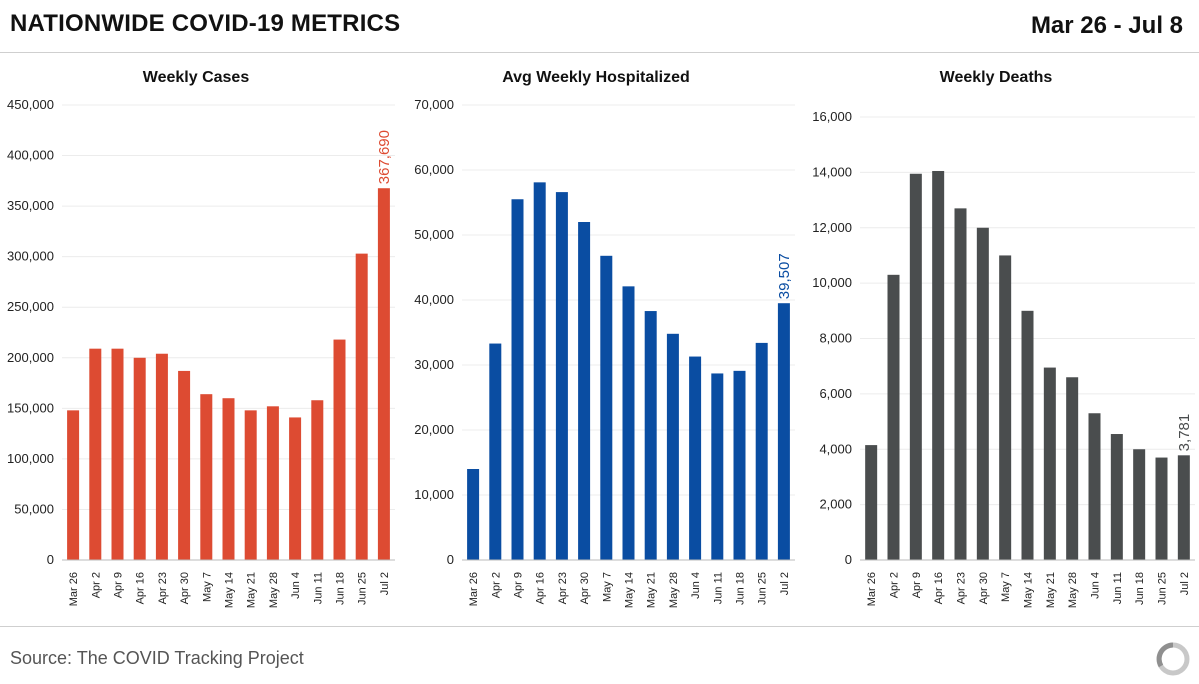 The image size is (1199, 684). Describe the element at coordinates (917, 585) in the screenshot. I see `deaths-x-tick-label: Apr 9` at that location.